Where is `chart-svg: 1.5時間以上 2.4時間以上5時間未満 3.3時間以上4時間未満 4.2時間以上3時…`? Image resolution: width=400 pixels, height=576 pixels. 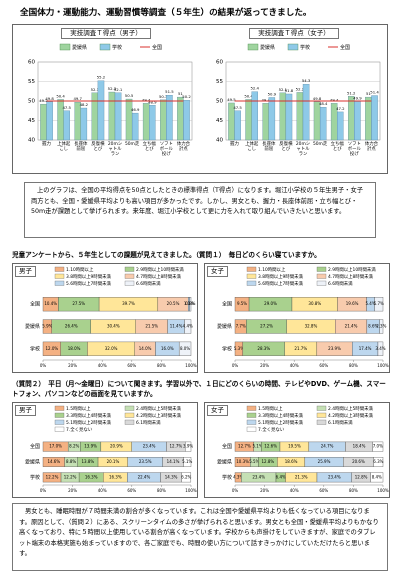 chart-svg: 1.5時間以上 2.4時間以上5時間未満 3.3時間以上4時間未満 4.2時間以上3時… is located at coordinates (111, 449).